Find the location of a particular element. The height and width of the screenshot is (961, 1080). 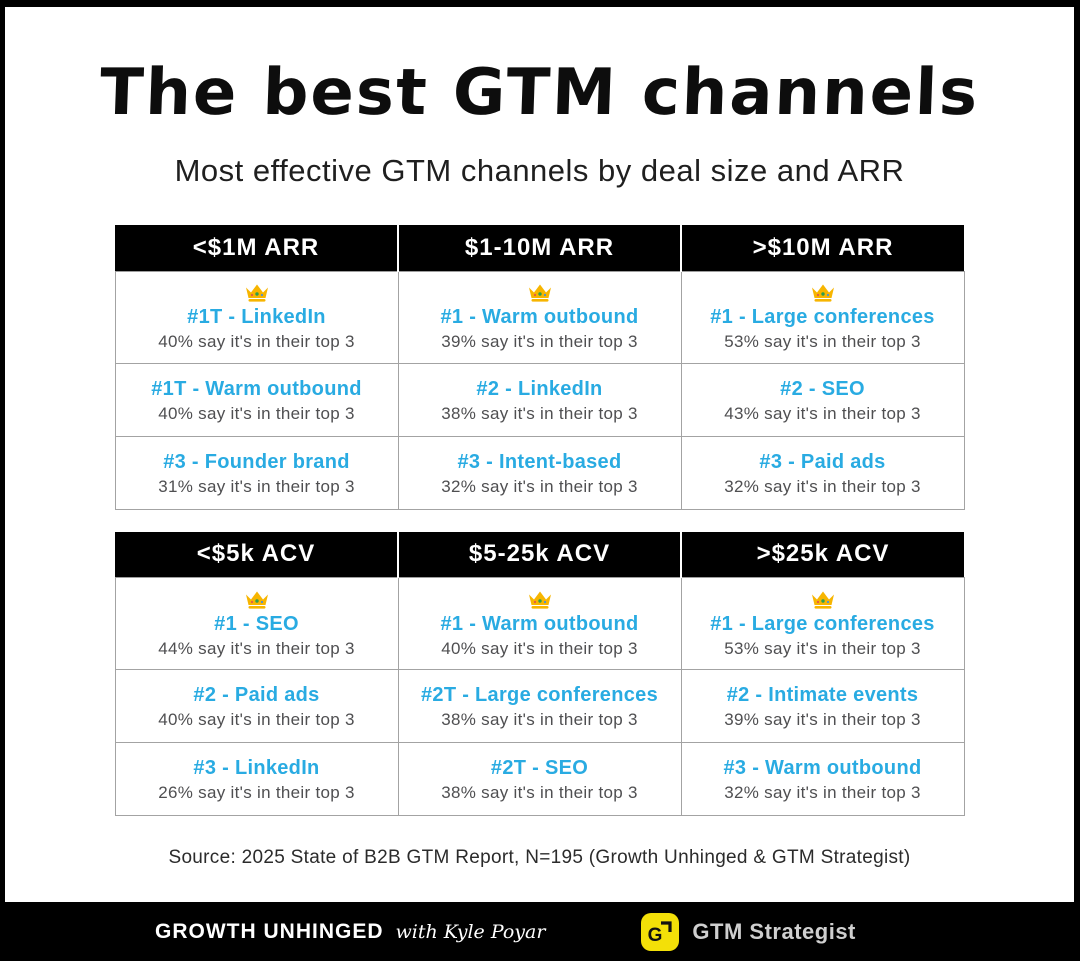

channel-stat: 26% say it's in their top 3 is located at coordinates (256, 792).